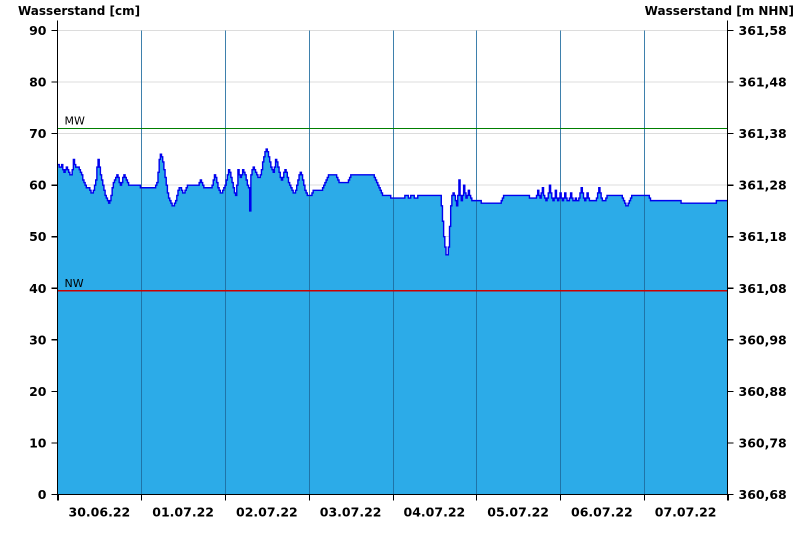 This screenshot has width=800, height=550. Describe the element at coordinates (38, 391) in the screenshot. I see `y-tick-label-left: 20` at that location.